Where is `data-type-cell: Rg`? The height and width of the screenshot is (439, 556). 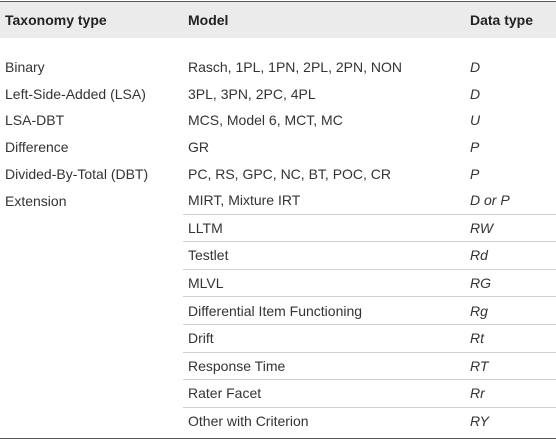 data-type-cell: Rg is located at coordinates (510, 310).